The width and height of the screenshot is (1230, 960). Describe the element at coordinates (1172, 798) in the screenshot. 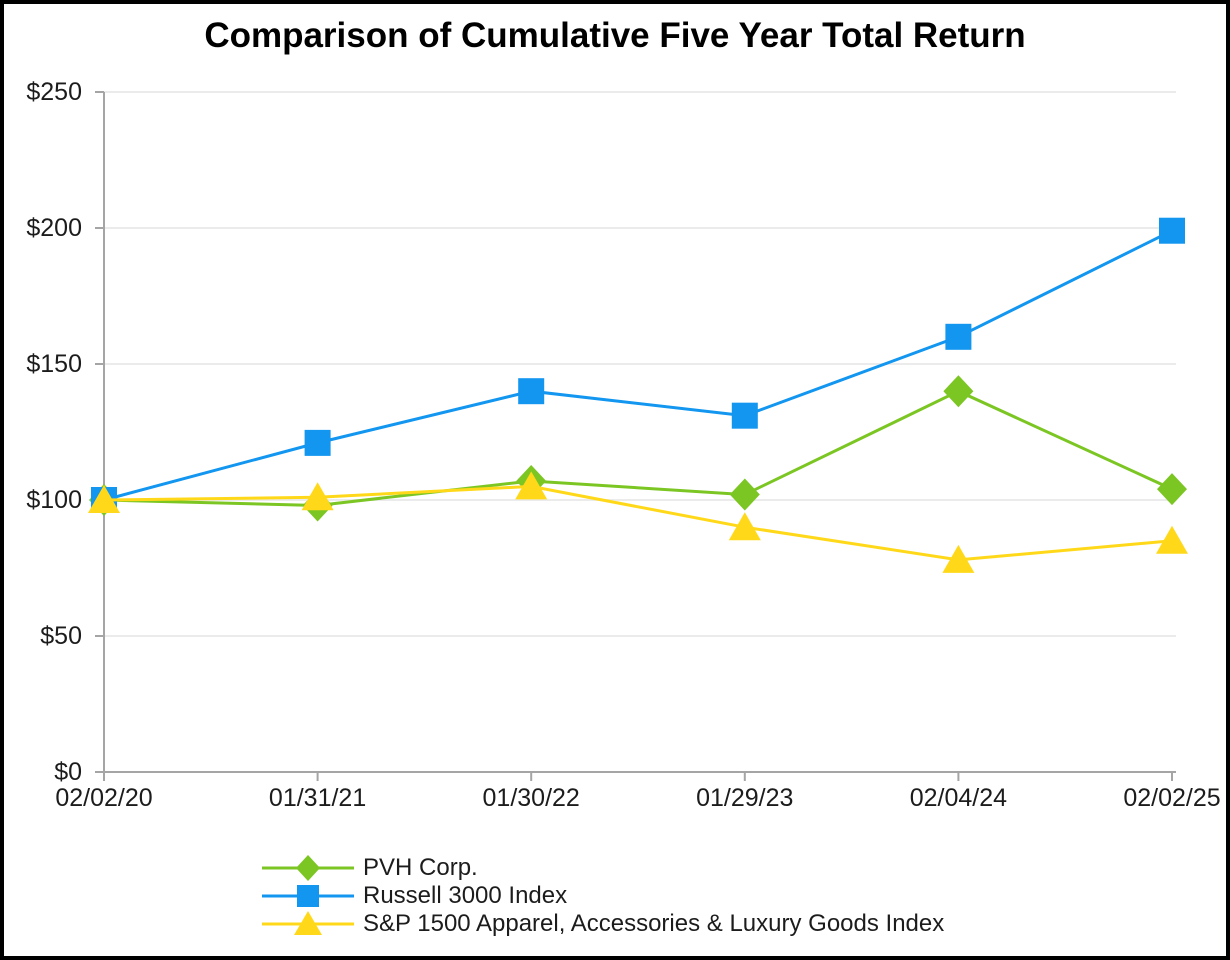

I see `x-tick-label: 02/02/25` at that location.